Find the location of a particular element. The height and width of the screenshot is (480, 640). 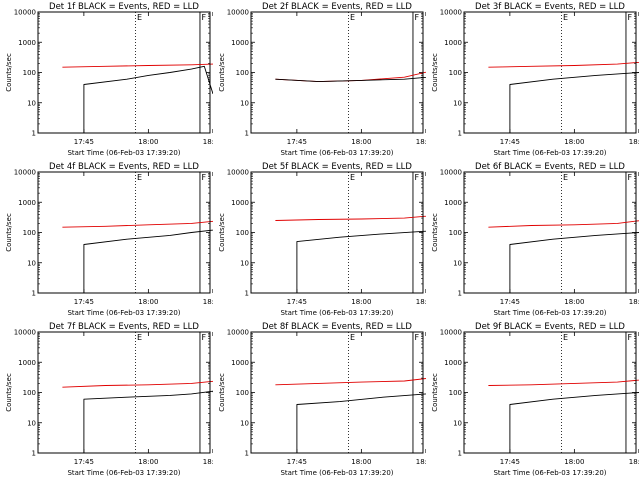

panel-title: Det 5f BLACK = Events, RED = LLD is located at coordinates (337, 167).